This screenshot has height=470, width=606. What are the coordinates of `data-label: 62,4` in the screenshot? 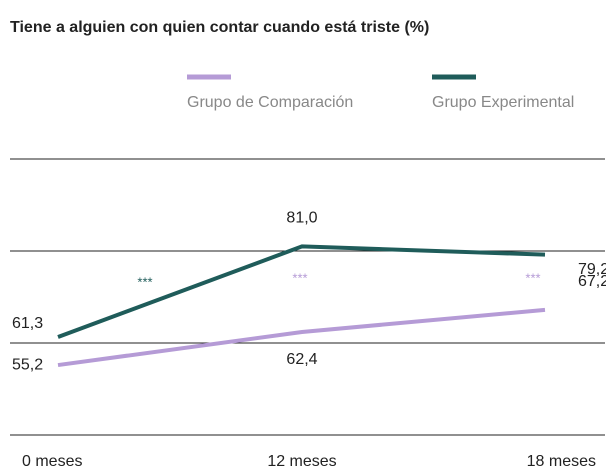 It's located at (301, 359).